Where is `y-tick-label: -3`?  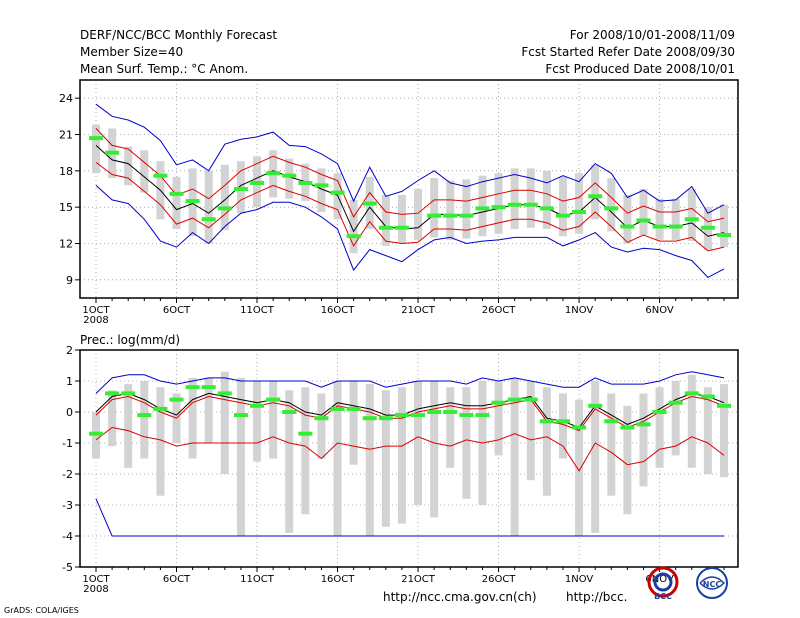
y-tick-label: -3 is located at coordinates (67, 505).